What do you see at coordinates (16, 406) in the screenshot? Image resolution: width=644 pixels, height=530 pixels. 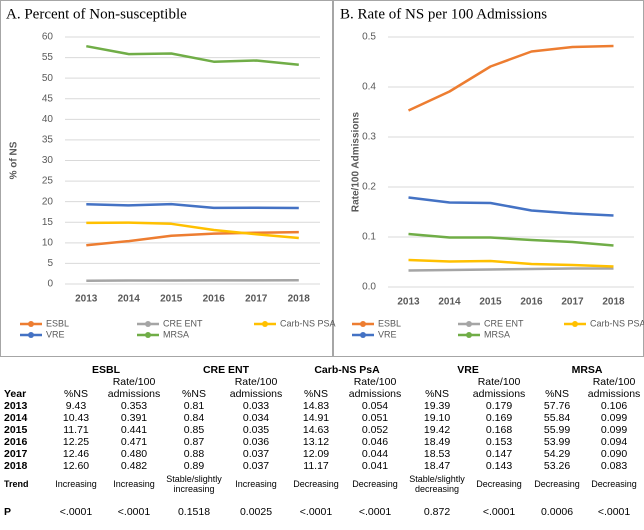 I see `table-cell: 2013` at bounding box center [16, 406].